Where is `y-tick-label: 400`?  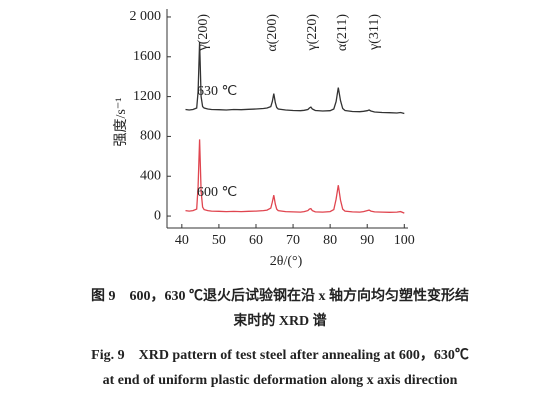 y-tick-label: 400 is located at coordinates (150, 175).